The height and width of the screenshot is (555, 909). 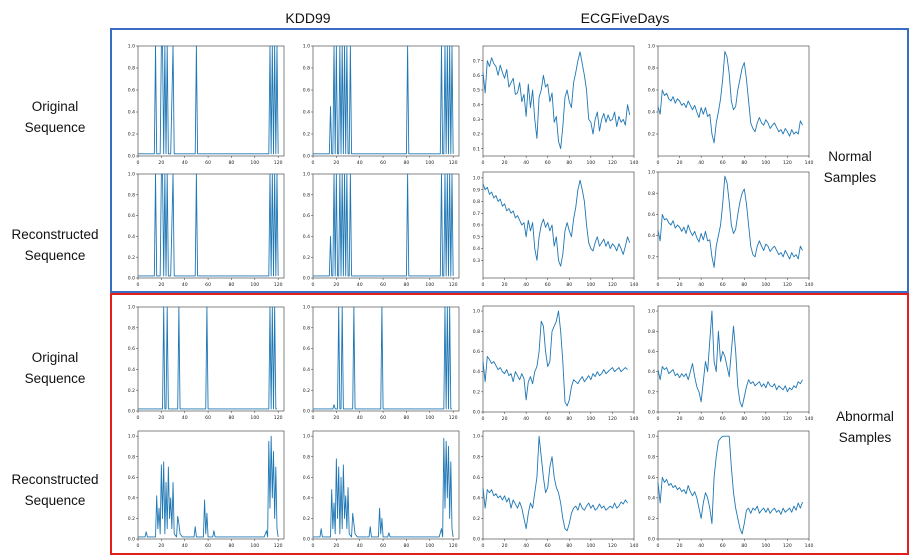 I want to click on plot-kdd-normal-original-2: 0 20 40 60 80 100 120 0.0 0.2 0.4 0.6 0.8 1.0, so click(x=381, y=105).